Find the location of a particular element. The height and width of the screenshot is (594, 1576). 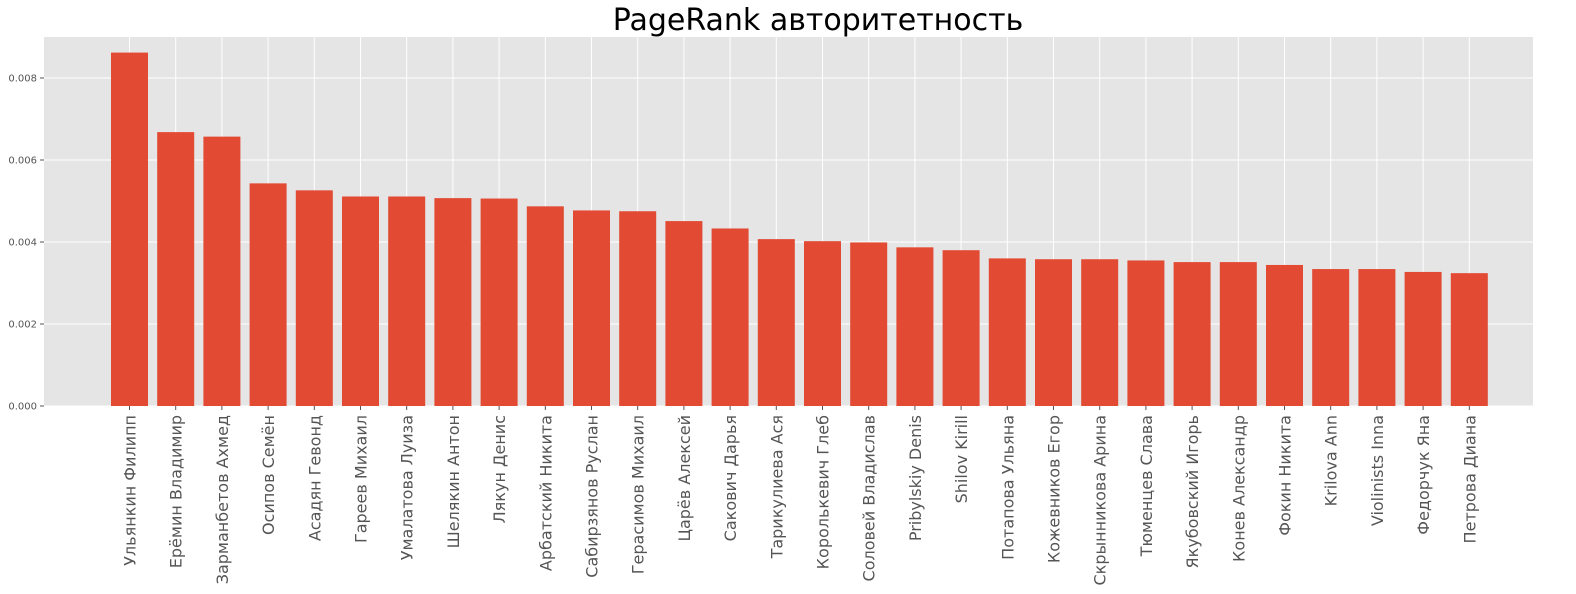

x-tick-label: Pribylskiy Denis is located at coordinates (915, 478).